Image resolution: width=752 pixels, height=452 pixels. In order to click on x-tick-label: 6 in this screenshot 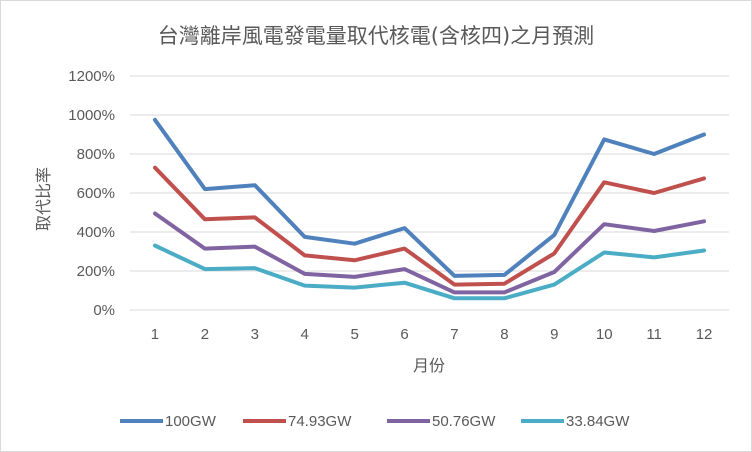, I will do `click(404, 334)`.